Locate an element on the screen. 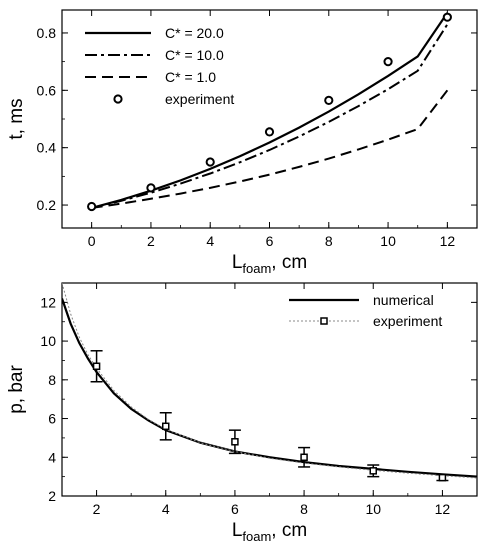 The image size is (497, 550). y-tick-label: 0.8 is located at coordinates (47, 33).